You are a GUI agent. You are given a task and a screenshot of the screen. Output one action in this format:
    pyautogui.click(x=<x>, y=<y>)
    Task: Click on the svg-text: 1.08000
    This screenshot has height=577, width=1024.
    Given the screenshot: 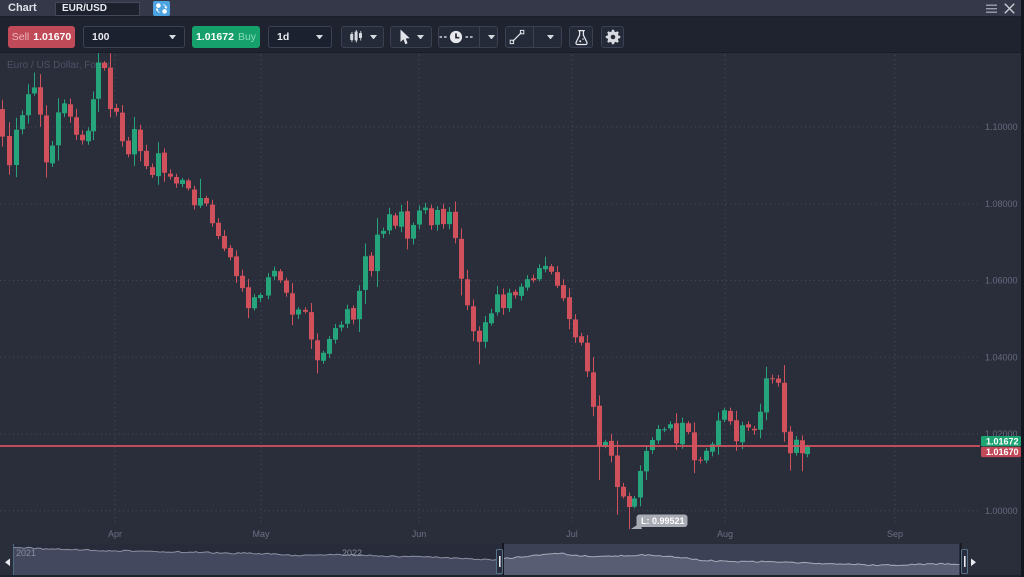 What is the action you would take?
    pyautogui.click(x=1001, y=204)
    